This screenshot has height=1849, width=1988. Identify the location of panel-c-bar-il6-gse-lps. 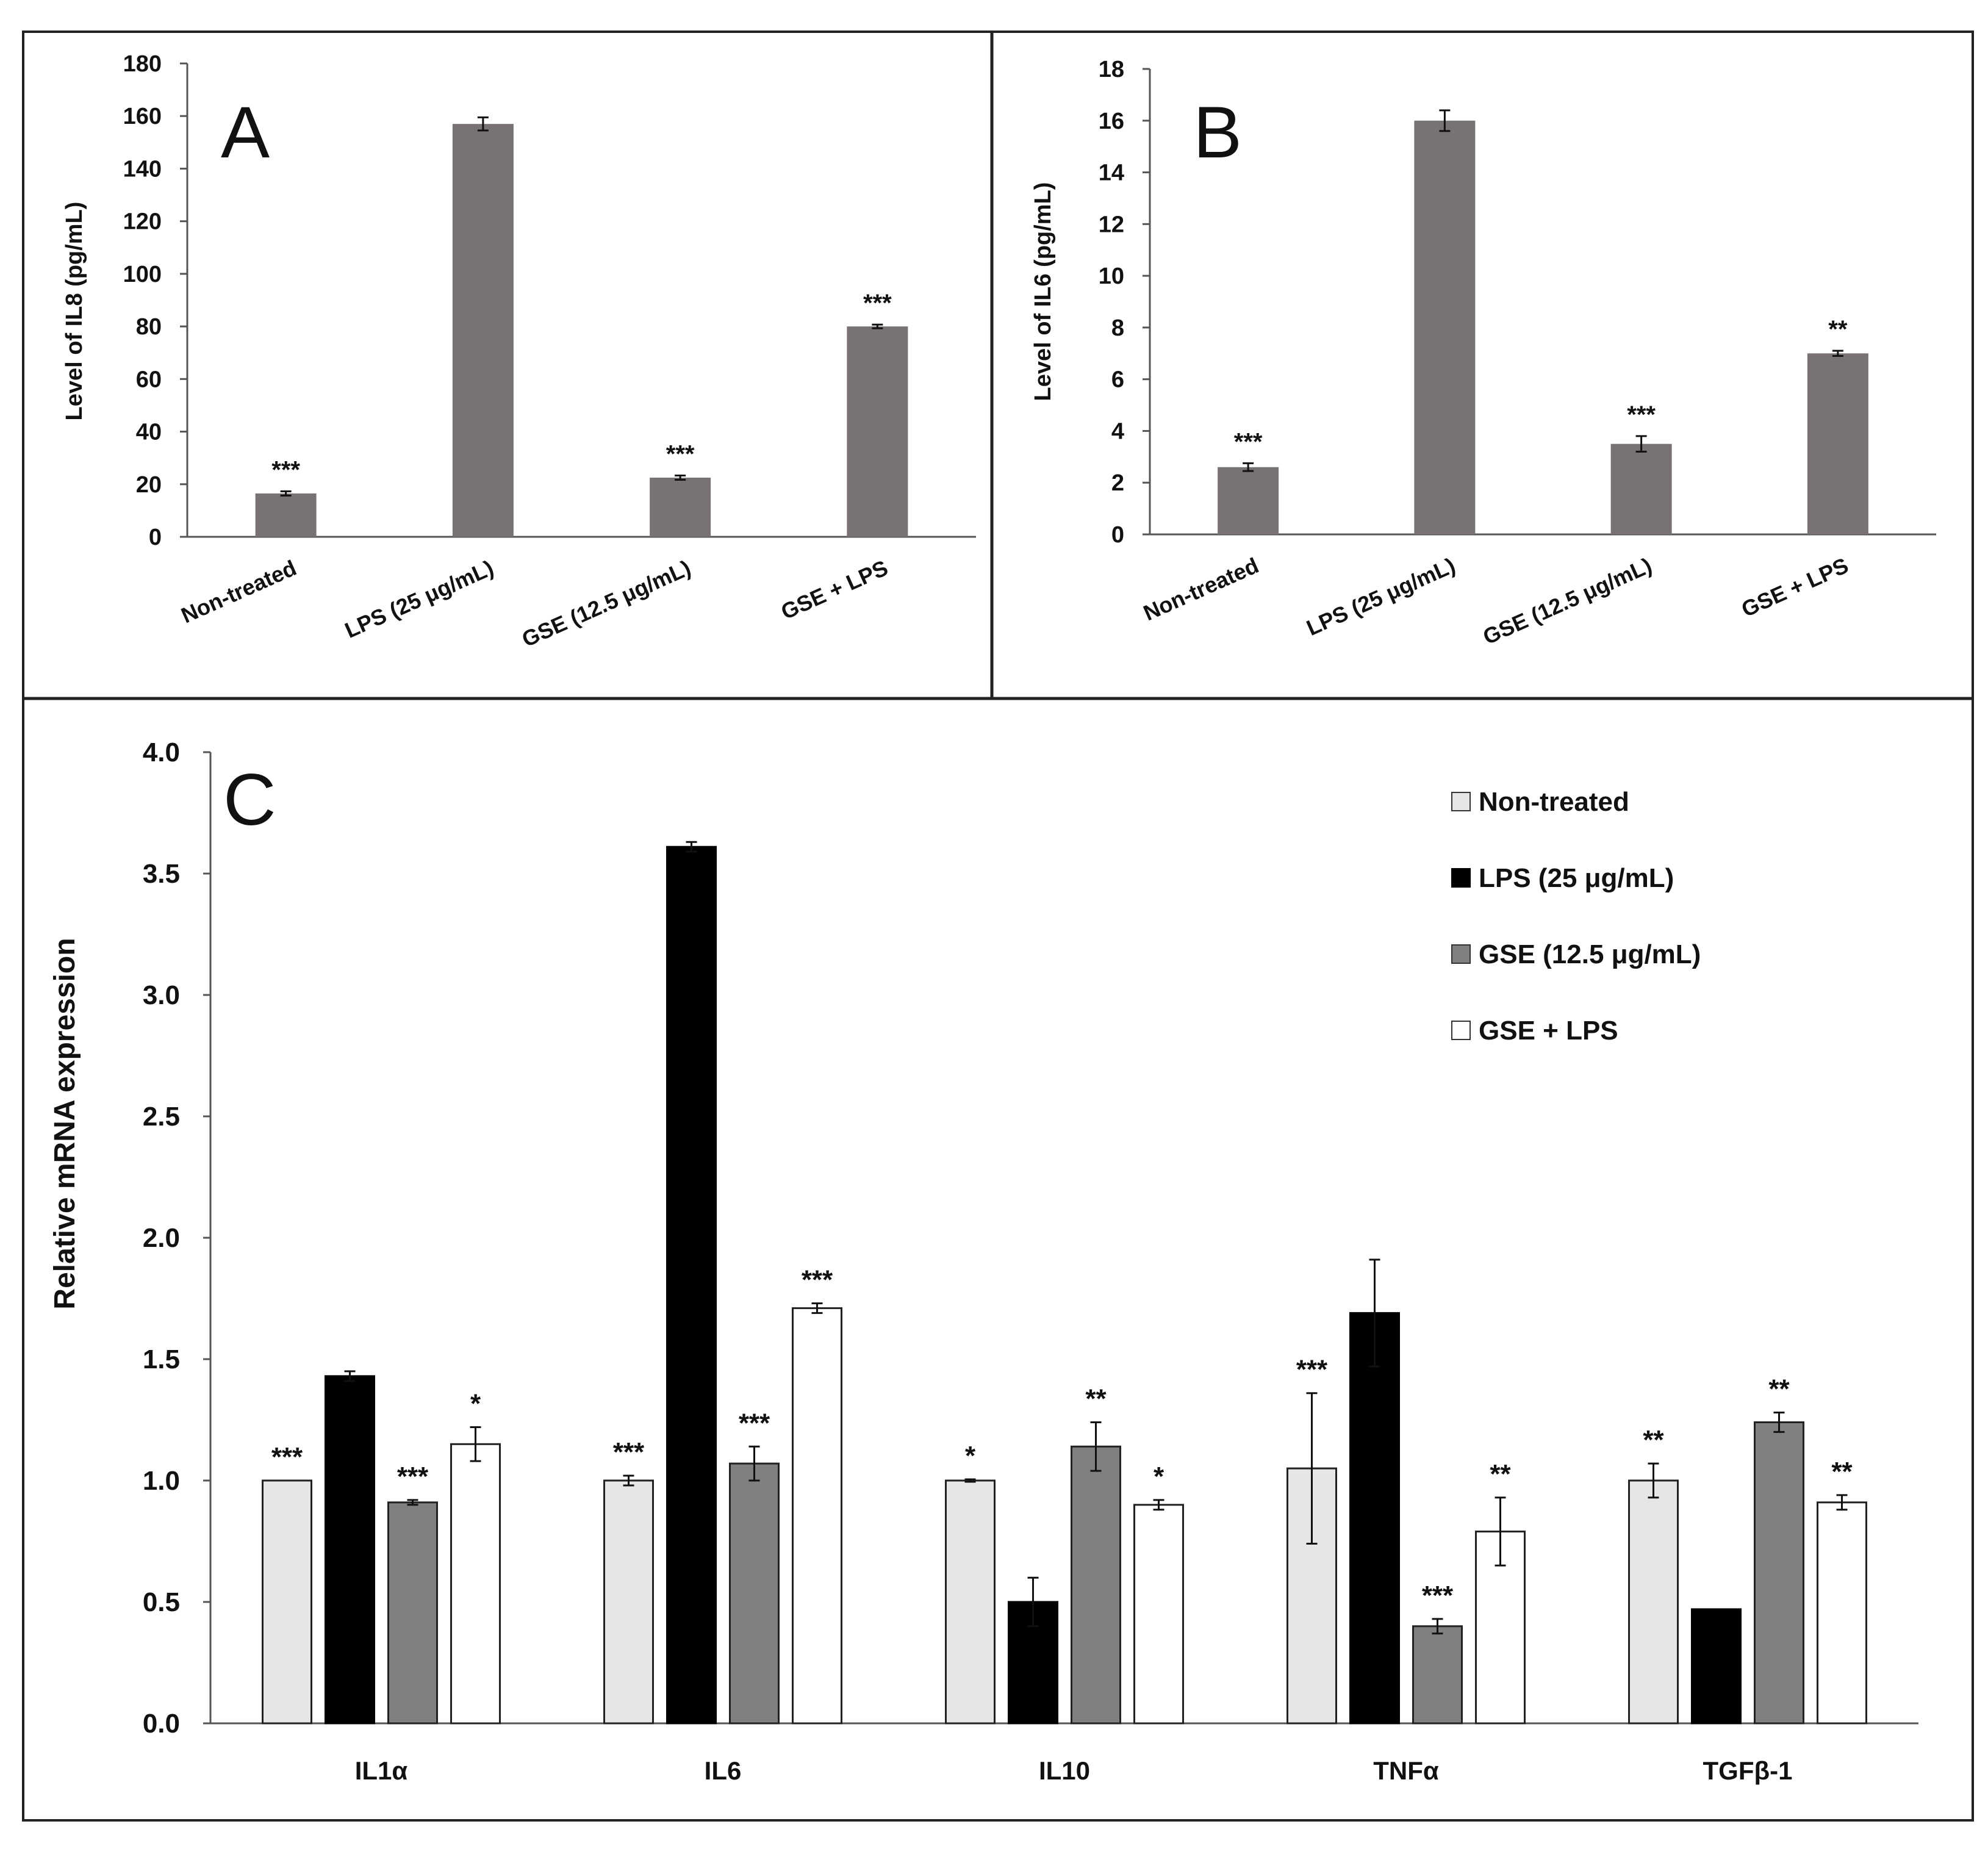
(817, 1516).